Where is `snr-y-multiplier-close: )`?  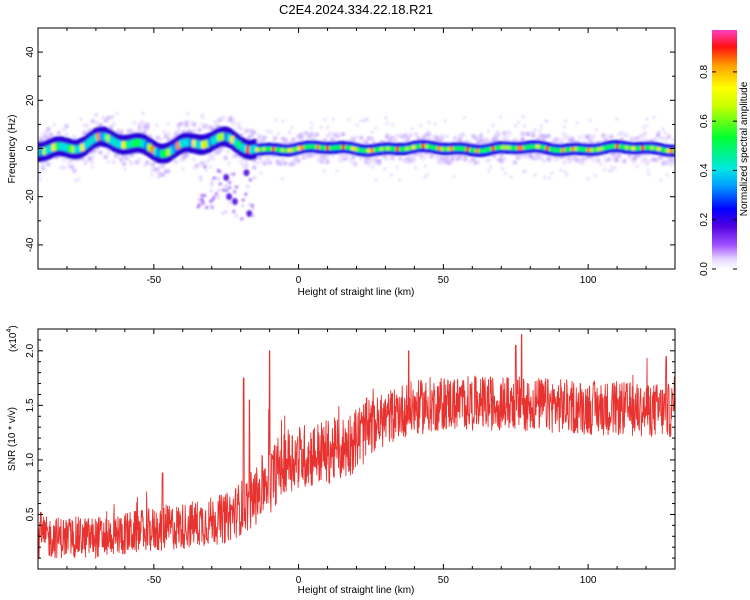
snr-y-multiplier-close: ) is located at coordinates (13, 326).